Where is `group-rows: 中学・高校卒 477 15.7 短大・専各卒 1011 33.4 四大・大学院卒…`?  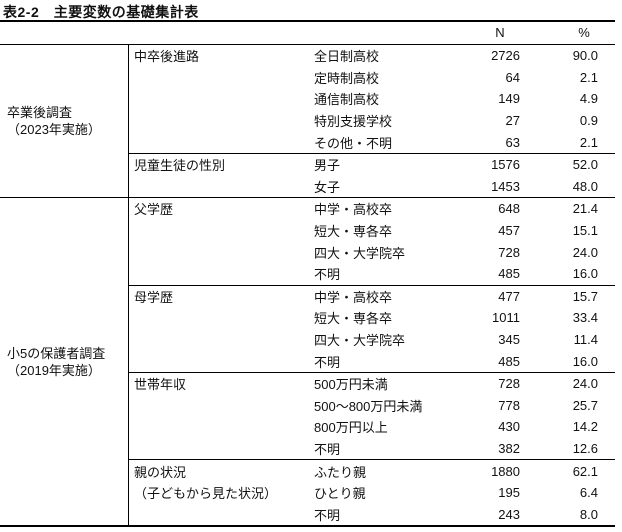 group-rows: 中学・高校卒 477 15.7 短大・専各卒 1011 33.4 四大・大学院卒… is located at coordinates (463, 329).